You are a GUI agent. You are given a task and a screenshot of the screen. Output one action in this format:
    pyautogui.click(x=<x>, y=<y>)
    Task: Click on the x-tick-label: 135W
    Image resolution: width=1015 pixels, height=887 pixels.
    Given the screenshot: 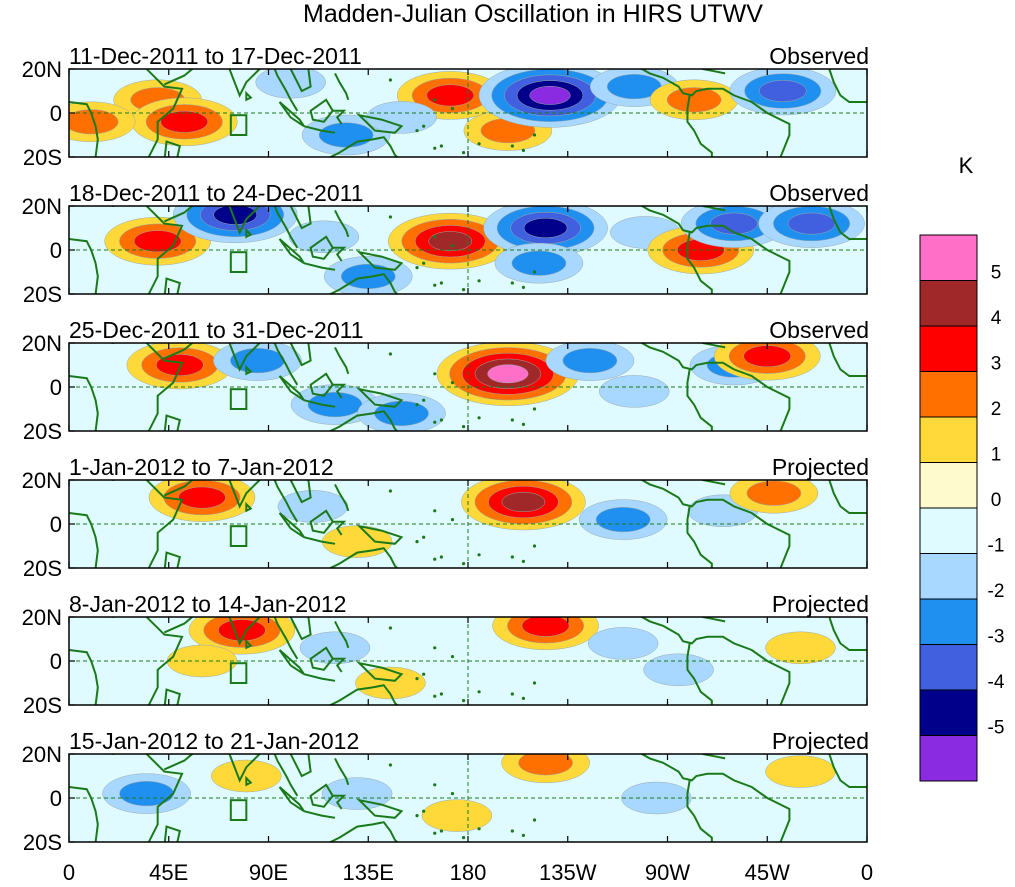 What is the action you would take?
    pyautogui.click(x=568, y=872)
    